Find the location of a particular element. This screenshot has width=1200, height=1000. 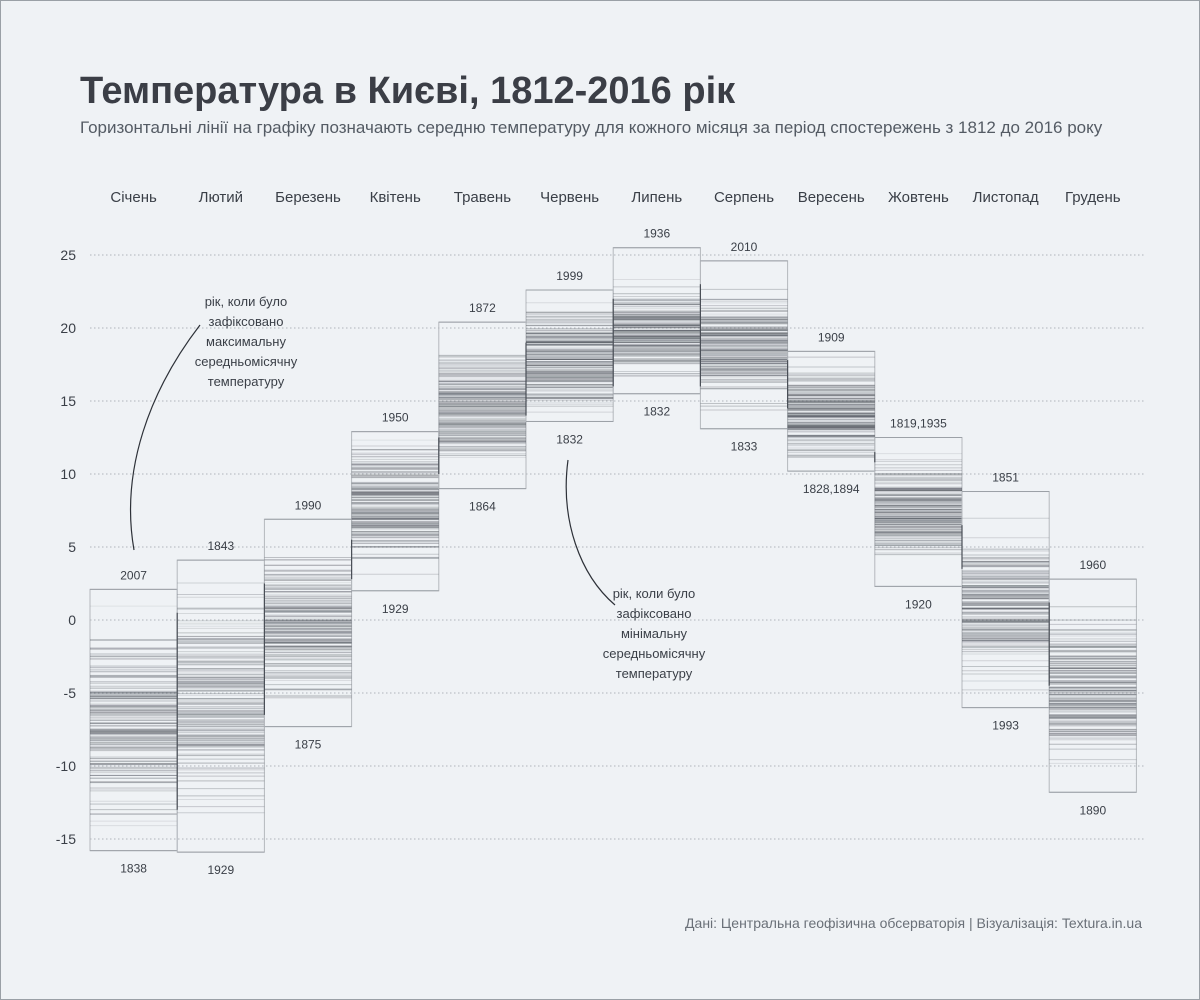

y-tick-label: 15 is located at coordinates (68, 401).